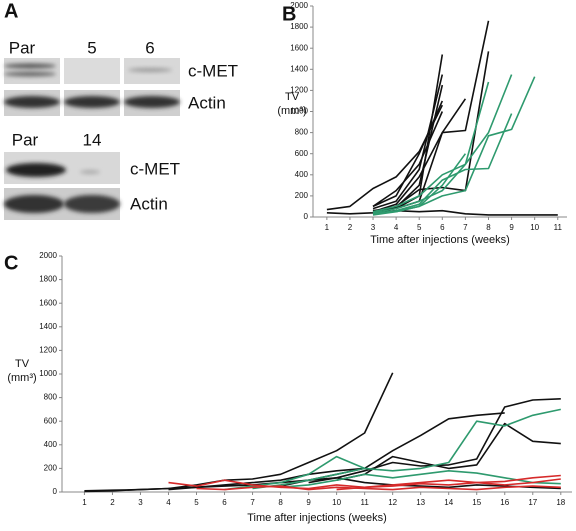 Image resolution: width=576 pixels, height=531 pixels. Describe the element at coordinates (92, 139) in the screenshot. I see `lane-label: 14` at that location.